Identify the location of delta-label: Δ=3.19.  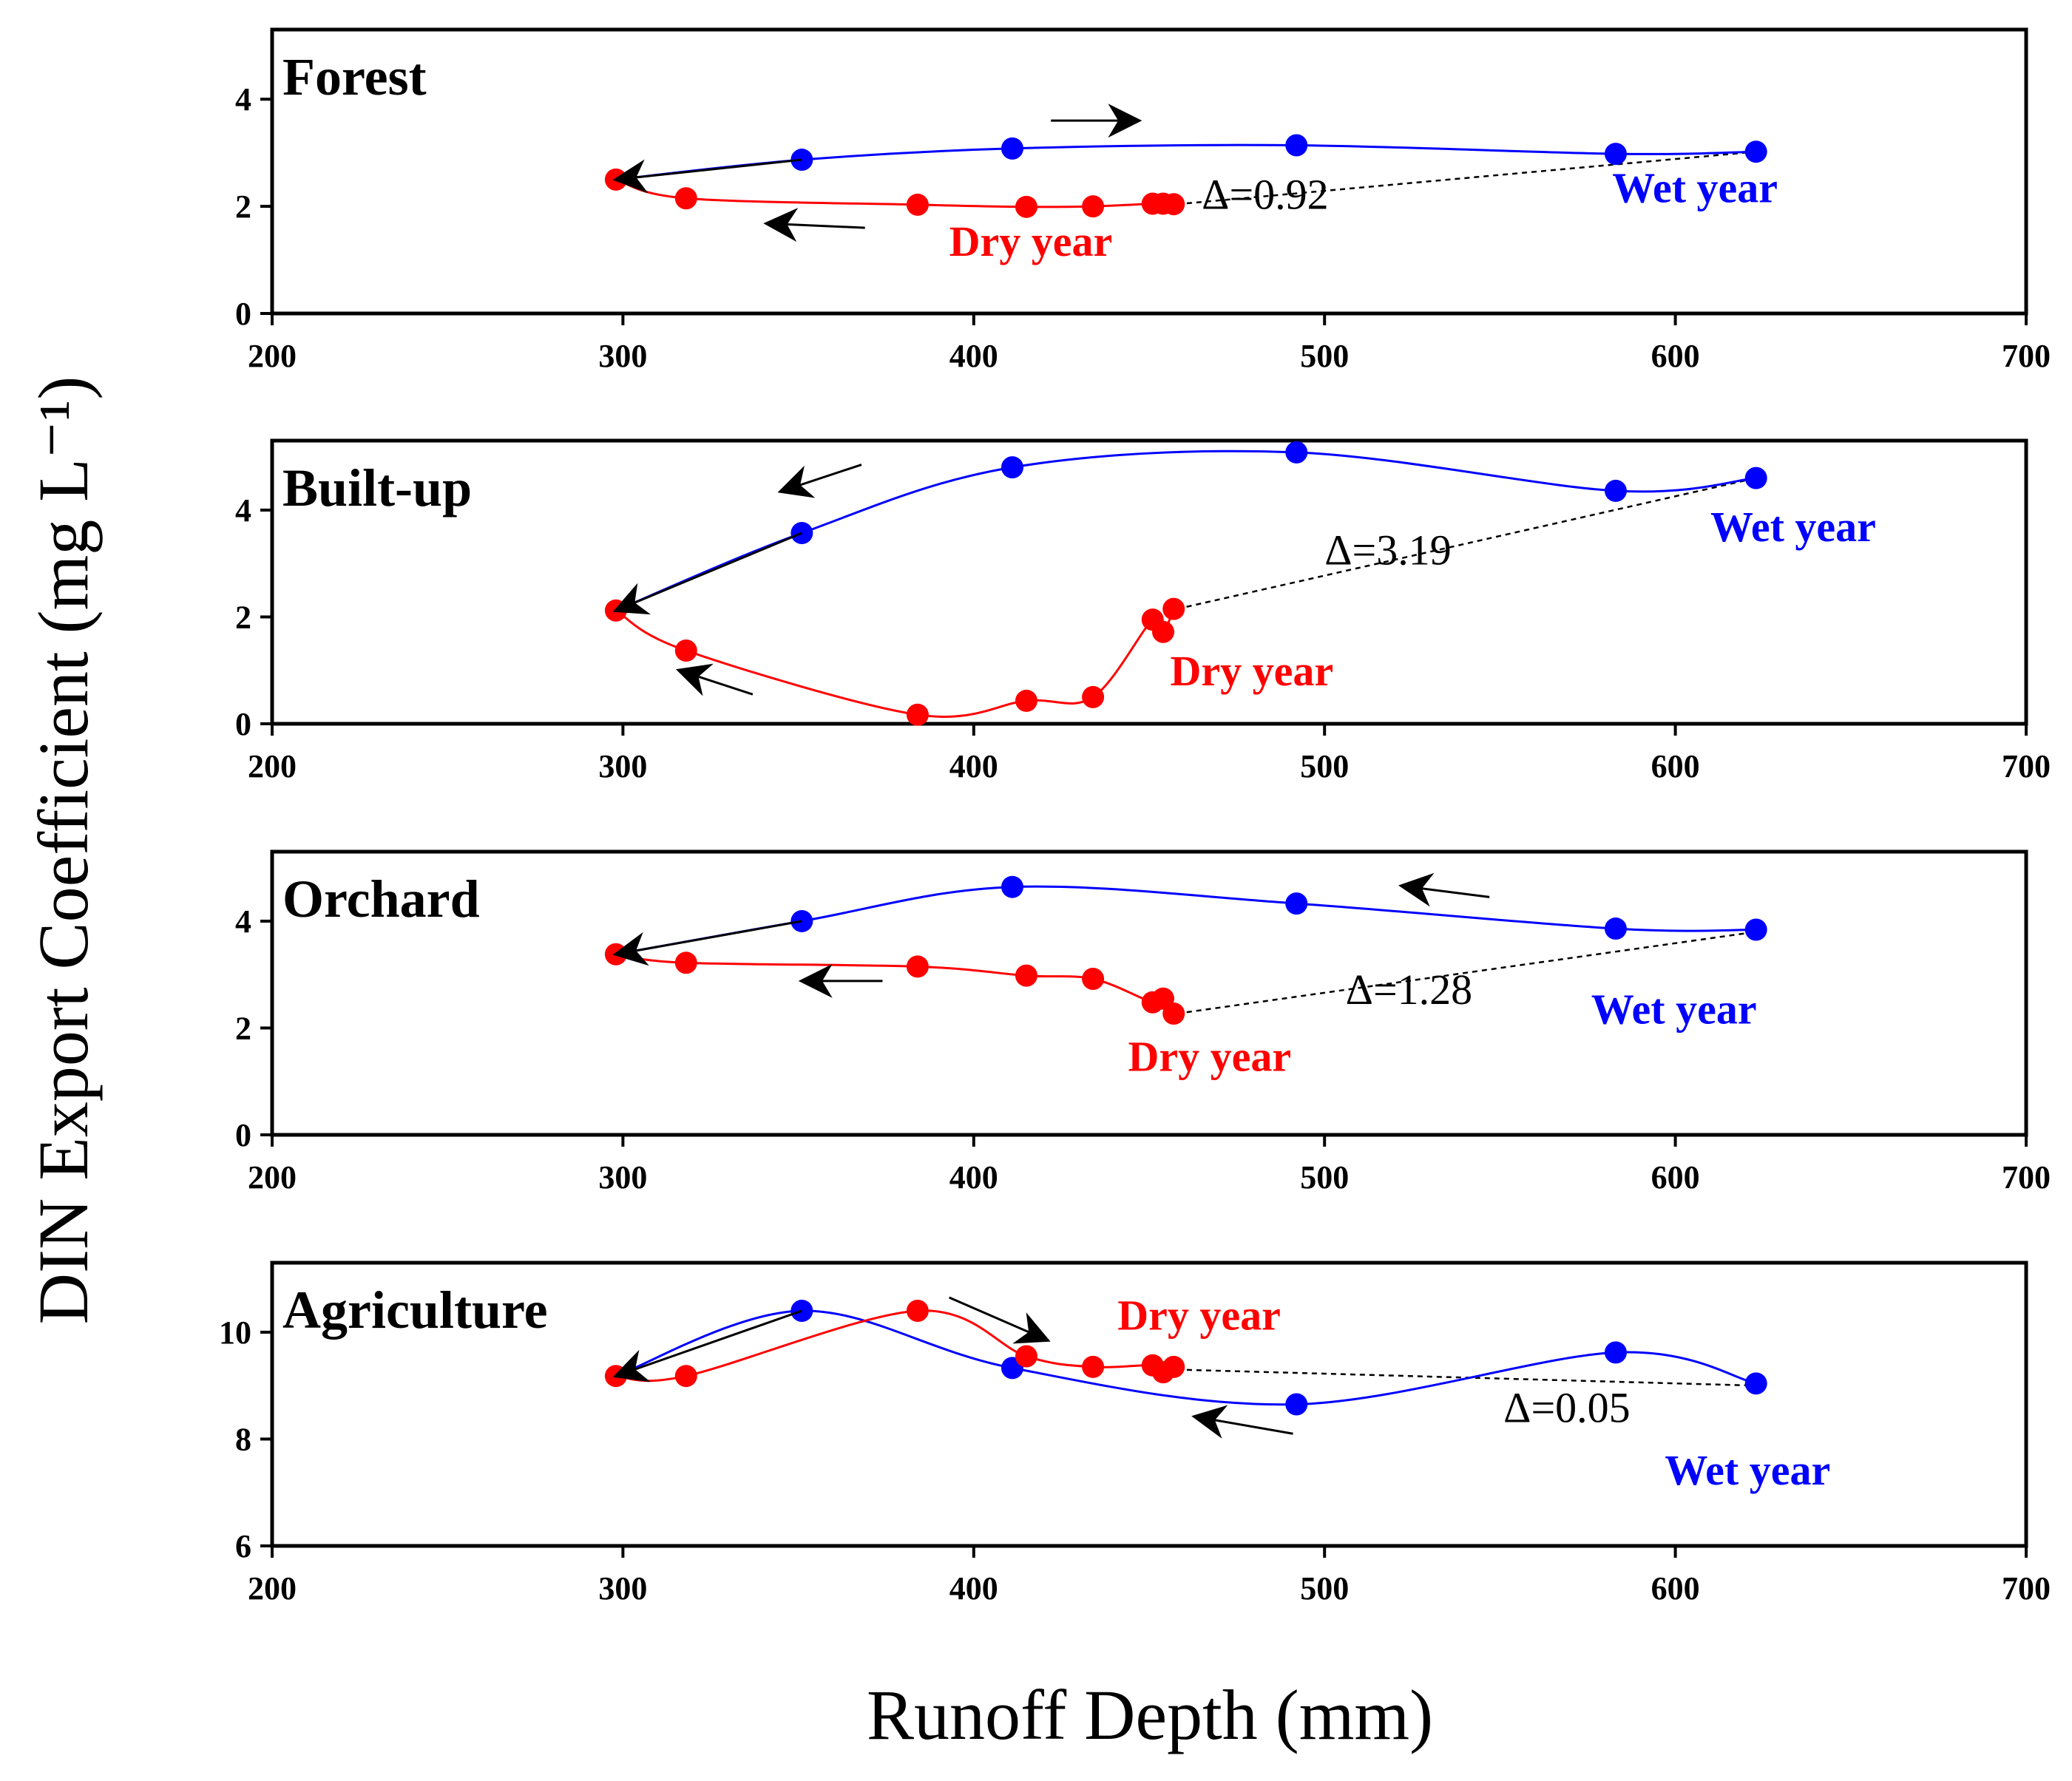
(1388, 550).